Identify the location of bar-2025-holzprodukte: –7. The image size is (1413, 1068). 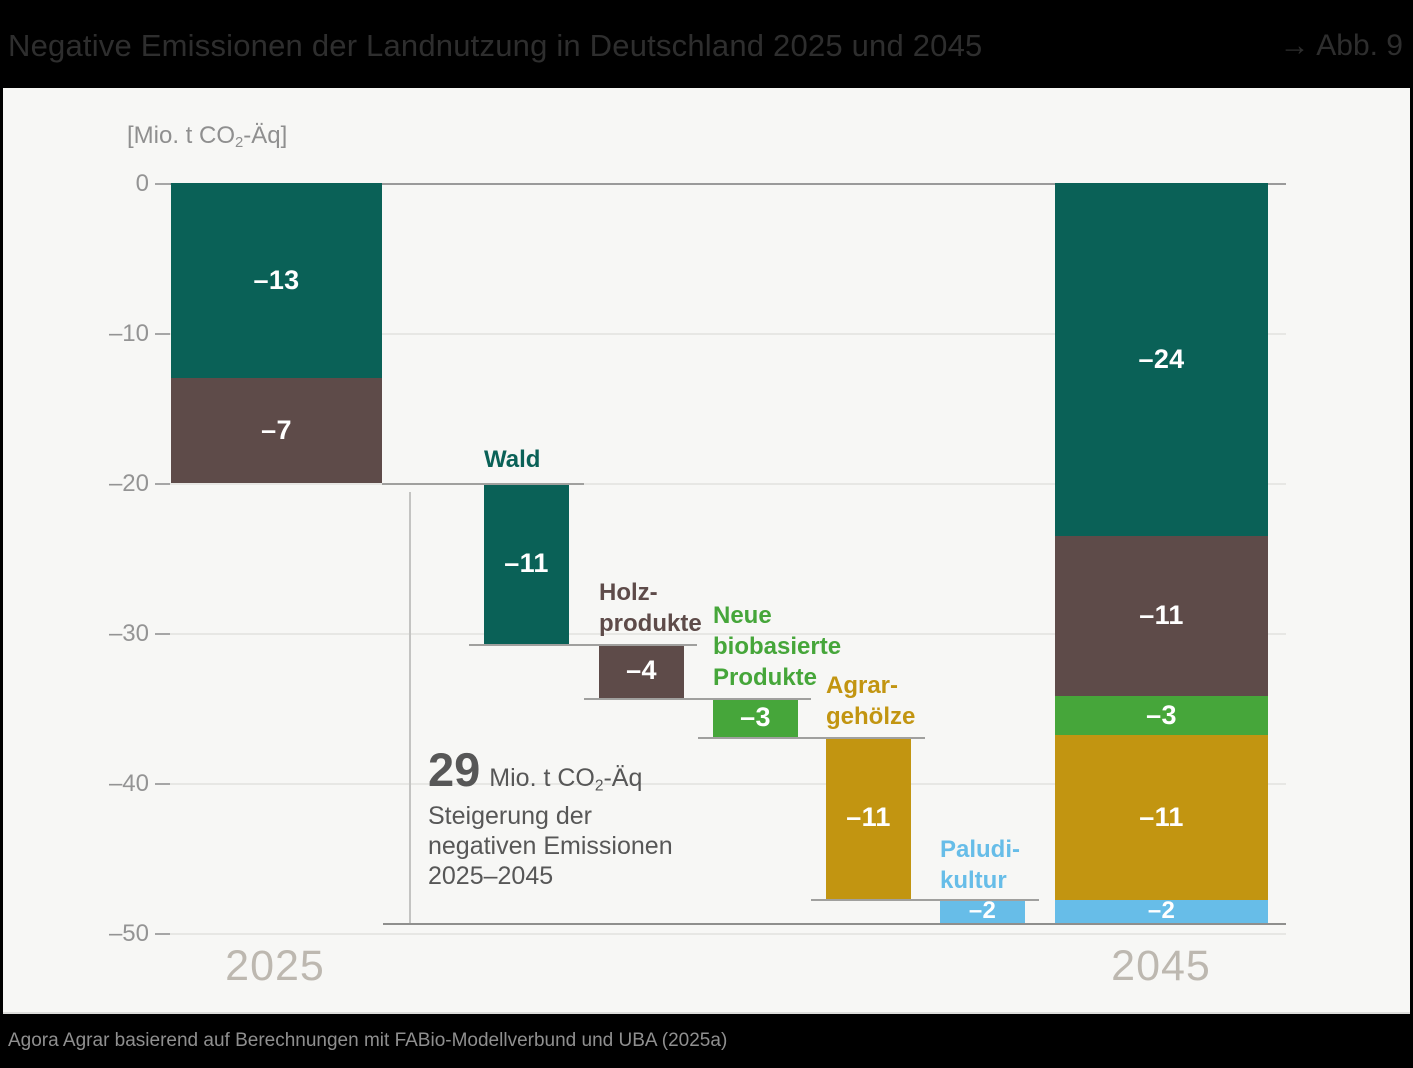
(276, 430).